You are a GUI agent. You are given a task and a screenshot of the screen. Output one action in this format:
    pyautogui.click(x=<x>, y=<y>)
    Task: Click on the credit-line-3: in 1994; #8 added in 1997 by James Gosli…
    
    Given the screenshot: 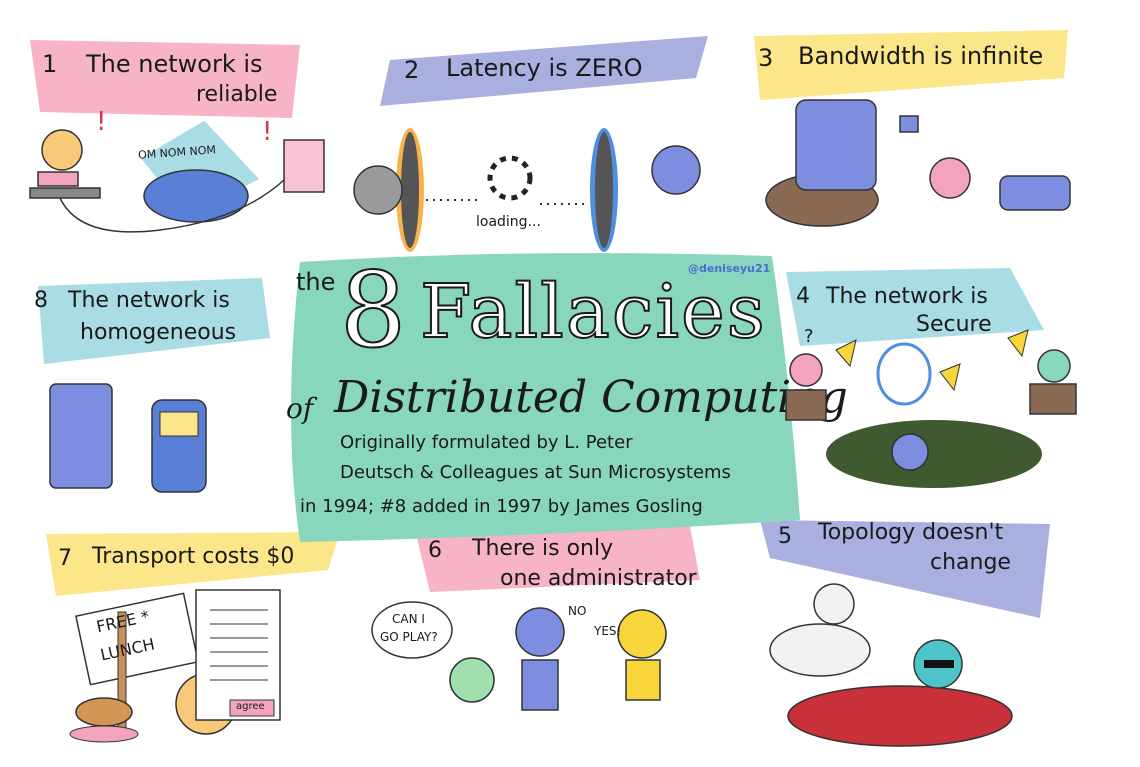 What is the action you would take?
    pyautogui.click(x=501, y=506)
    